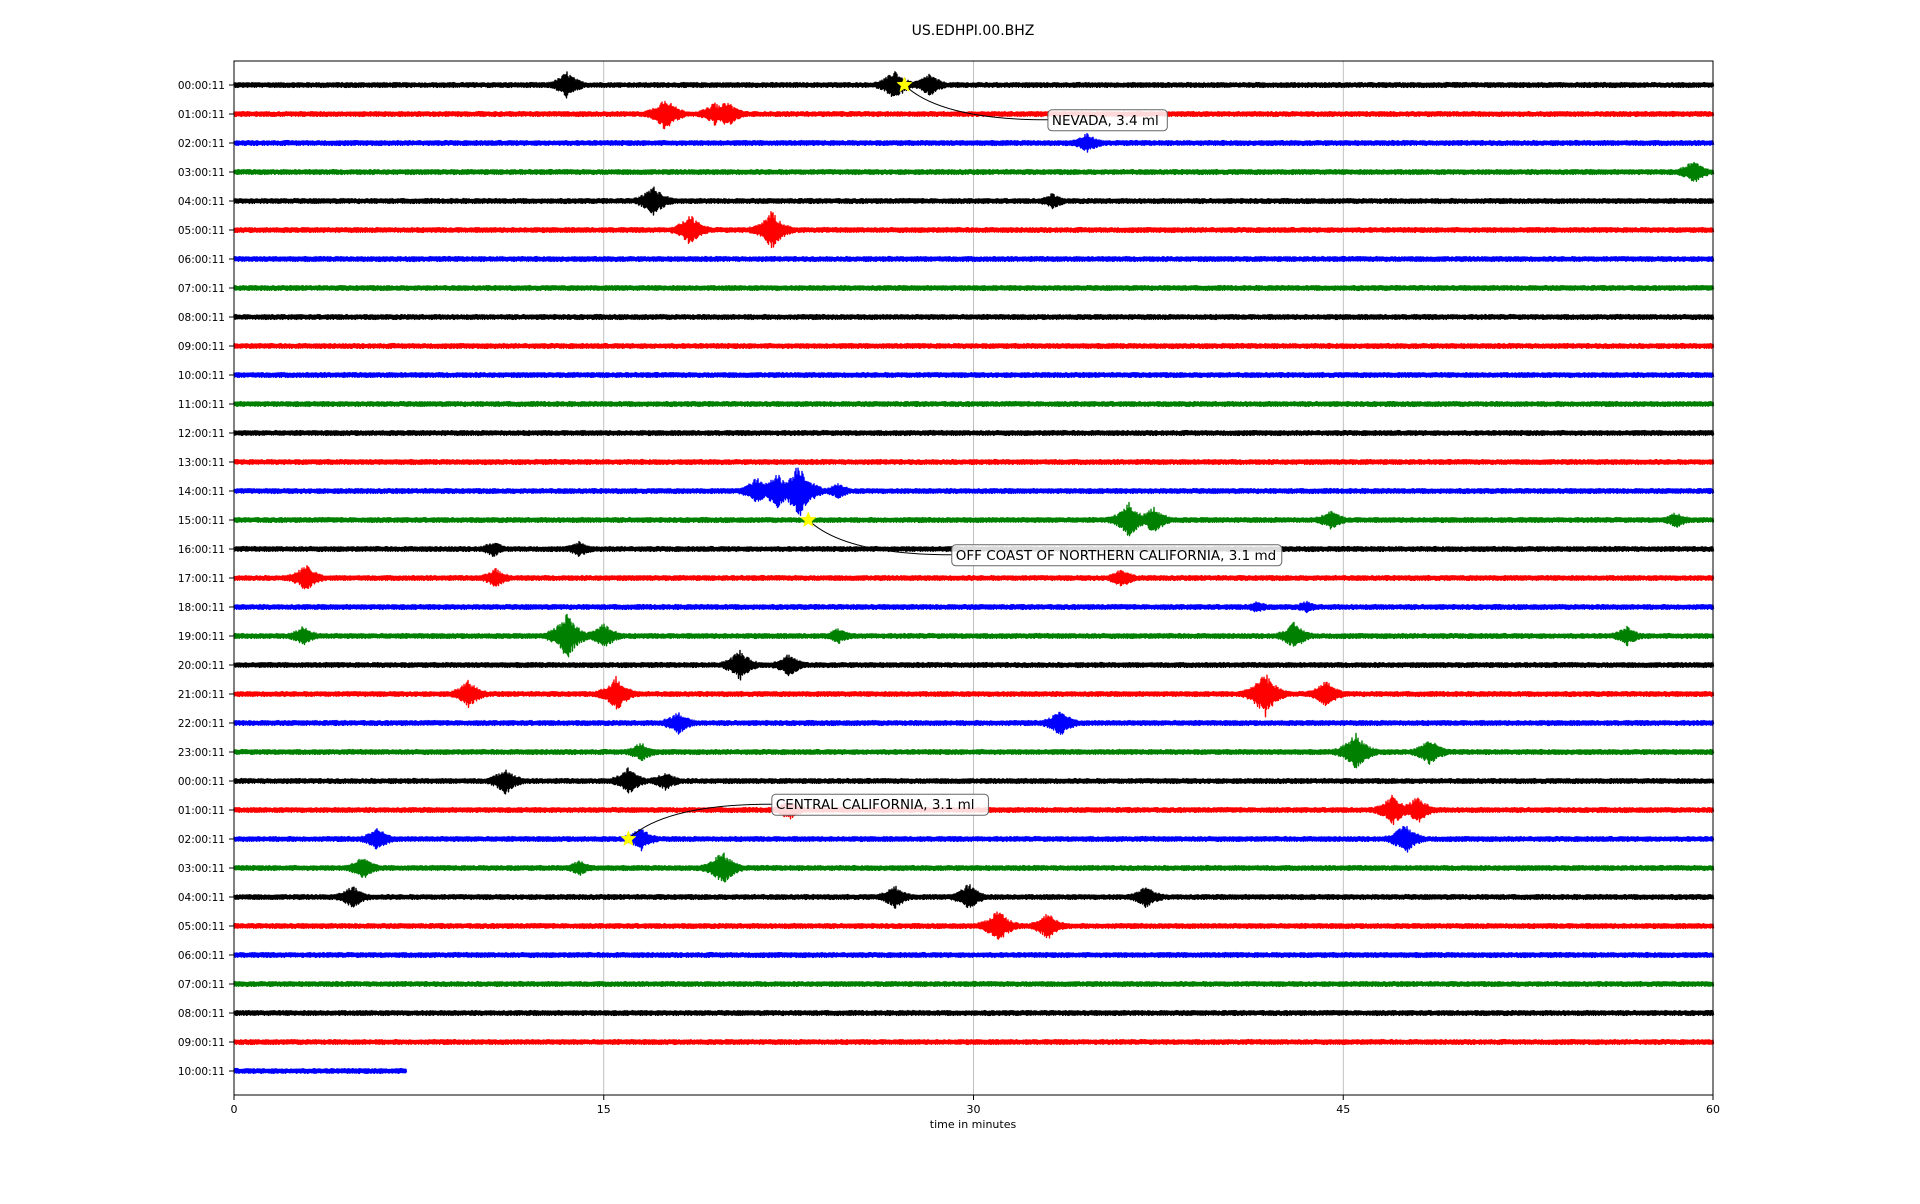  I want to click on event-annotation: NEVADA, 3.4 ml, so click(1032, 104).